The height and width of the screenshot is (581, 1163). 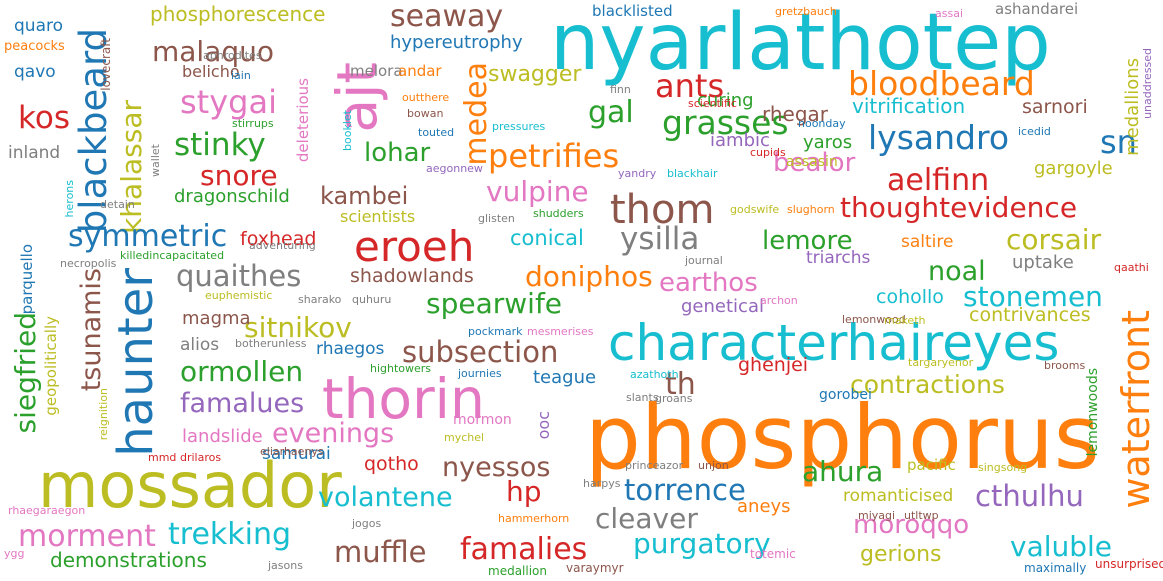 I want to click on cloud-word: geopolitically, so click(x=51, y=366).